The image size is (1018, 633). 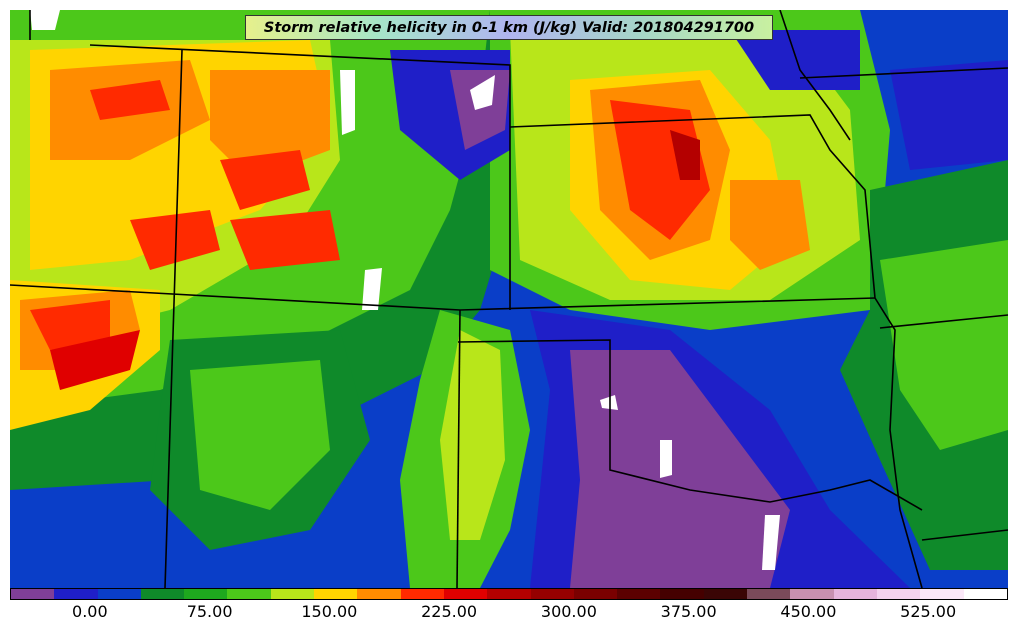 I want to click on colorbar-tick-label: 0.00, so click(x=90, y=611).